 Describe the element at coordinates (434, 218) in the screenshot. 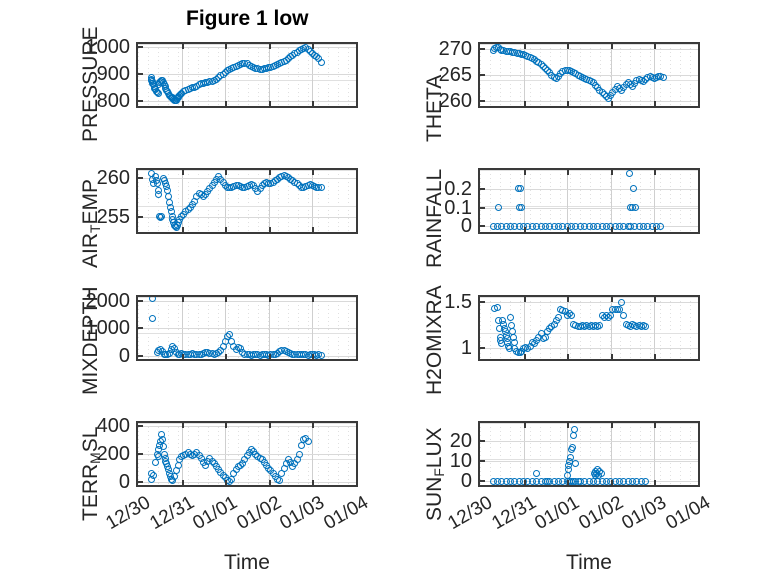

I see `ylabel-rainfall: RAINFALL` at that location.